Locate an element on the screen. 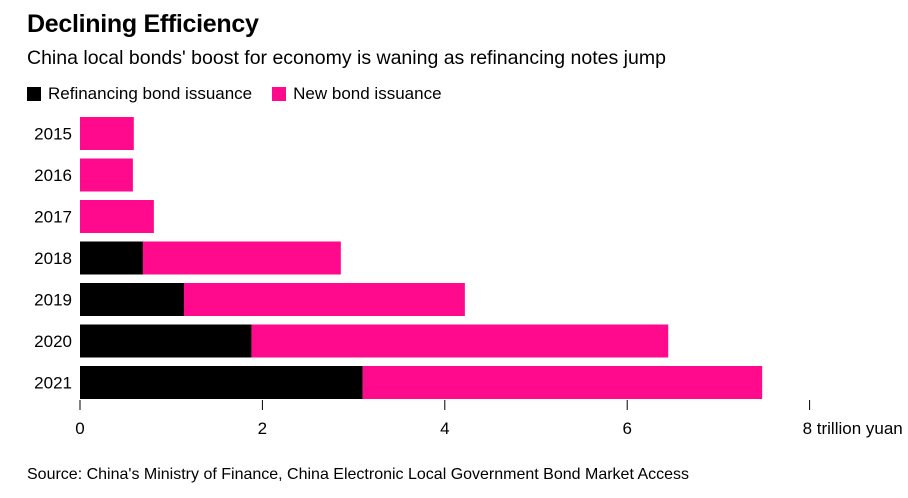  x-tick-label-0: 0 is located at coordinates (79, 428).